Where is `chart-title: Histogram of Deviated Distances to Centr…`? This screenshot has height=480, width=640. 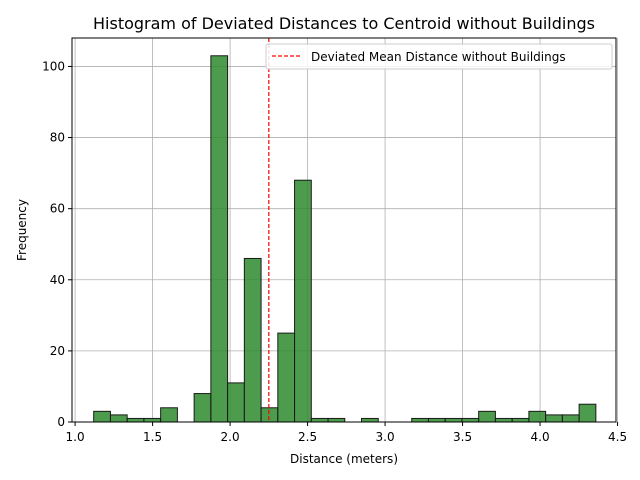
chart-title: Histogram of Deviated Distances to Centr… is located at coordinates (344, 23).